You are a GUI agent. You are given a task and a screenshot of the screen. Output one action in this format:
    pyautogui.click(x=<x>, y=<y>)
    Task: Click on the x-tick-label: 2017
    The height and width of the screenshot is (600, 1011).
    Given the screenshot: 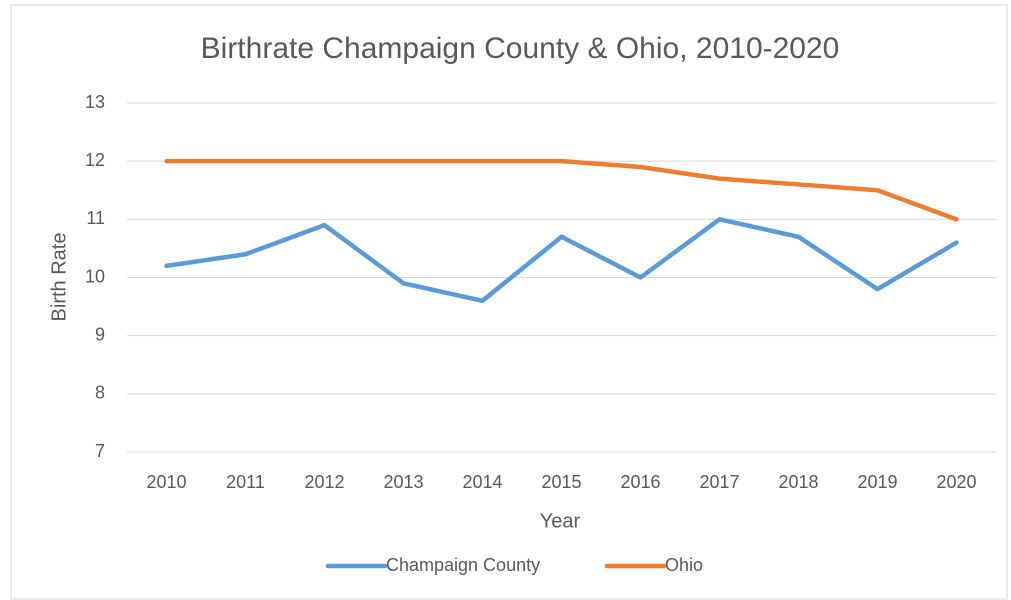 What is the action you would take?
    pyautogui.click(x=719, y=482)
    